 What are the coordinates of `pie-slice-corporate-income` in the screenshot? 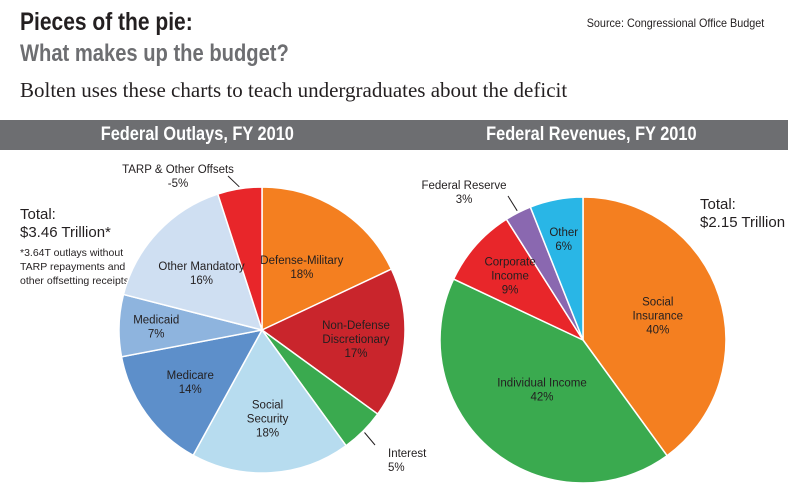 It's located at (519, 280).